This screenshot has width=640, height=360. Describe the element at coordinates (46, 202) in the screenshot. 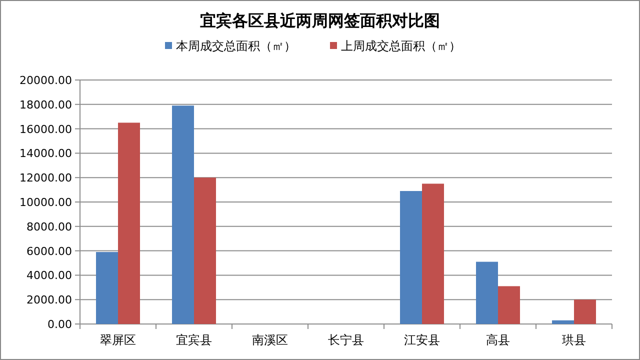

I see `y-tick-label: 10000.00` at that location.